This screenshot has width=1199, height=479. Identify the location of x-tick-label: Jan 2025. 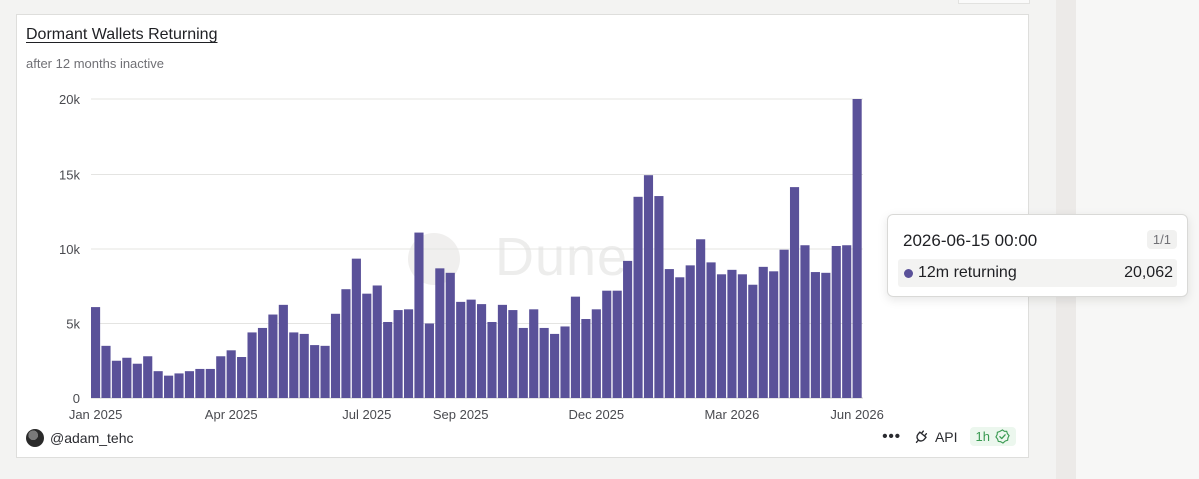
(96, 414).